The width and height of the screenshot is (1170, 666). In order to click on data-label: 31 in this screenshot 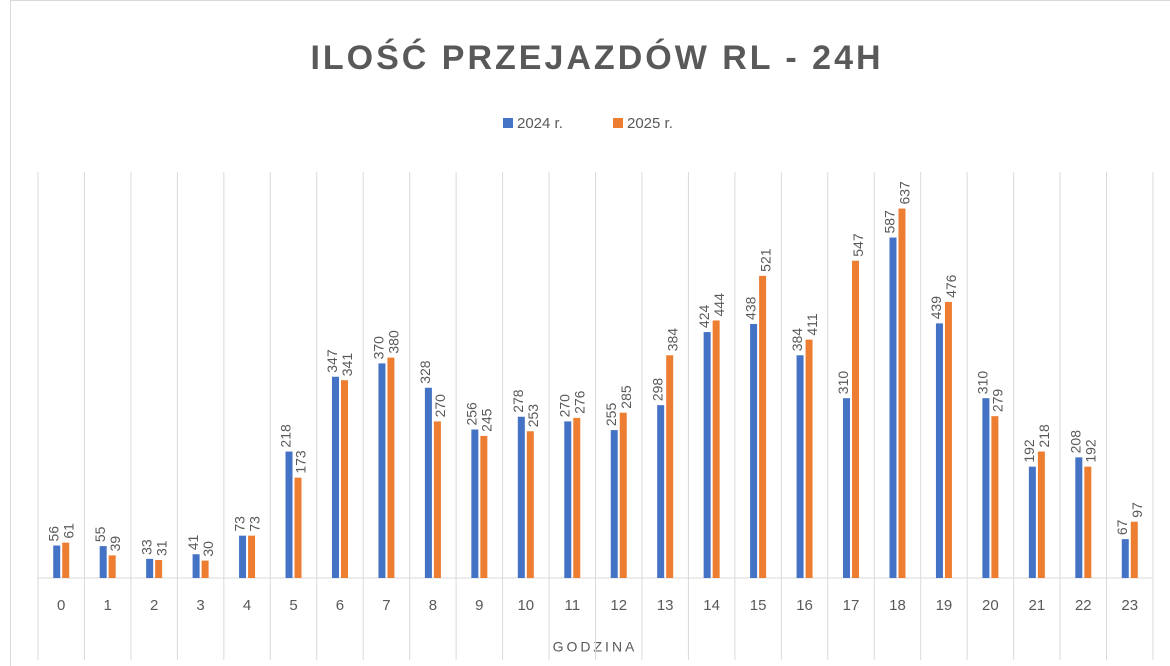, I will do `click(161, 548)`.